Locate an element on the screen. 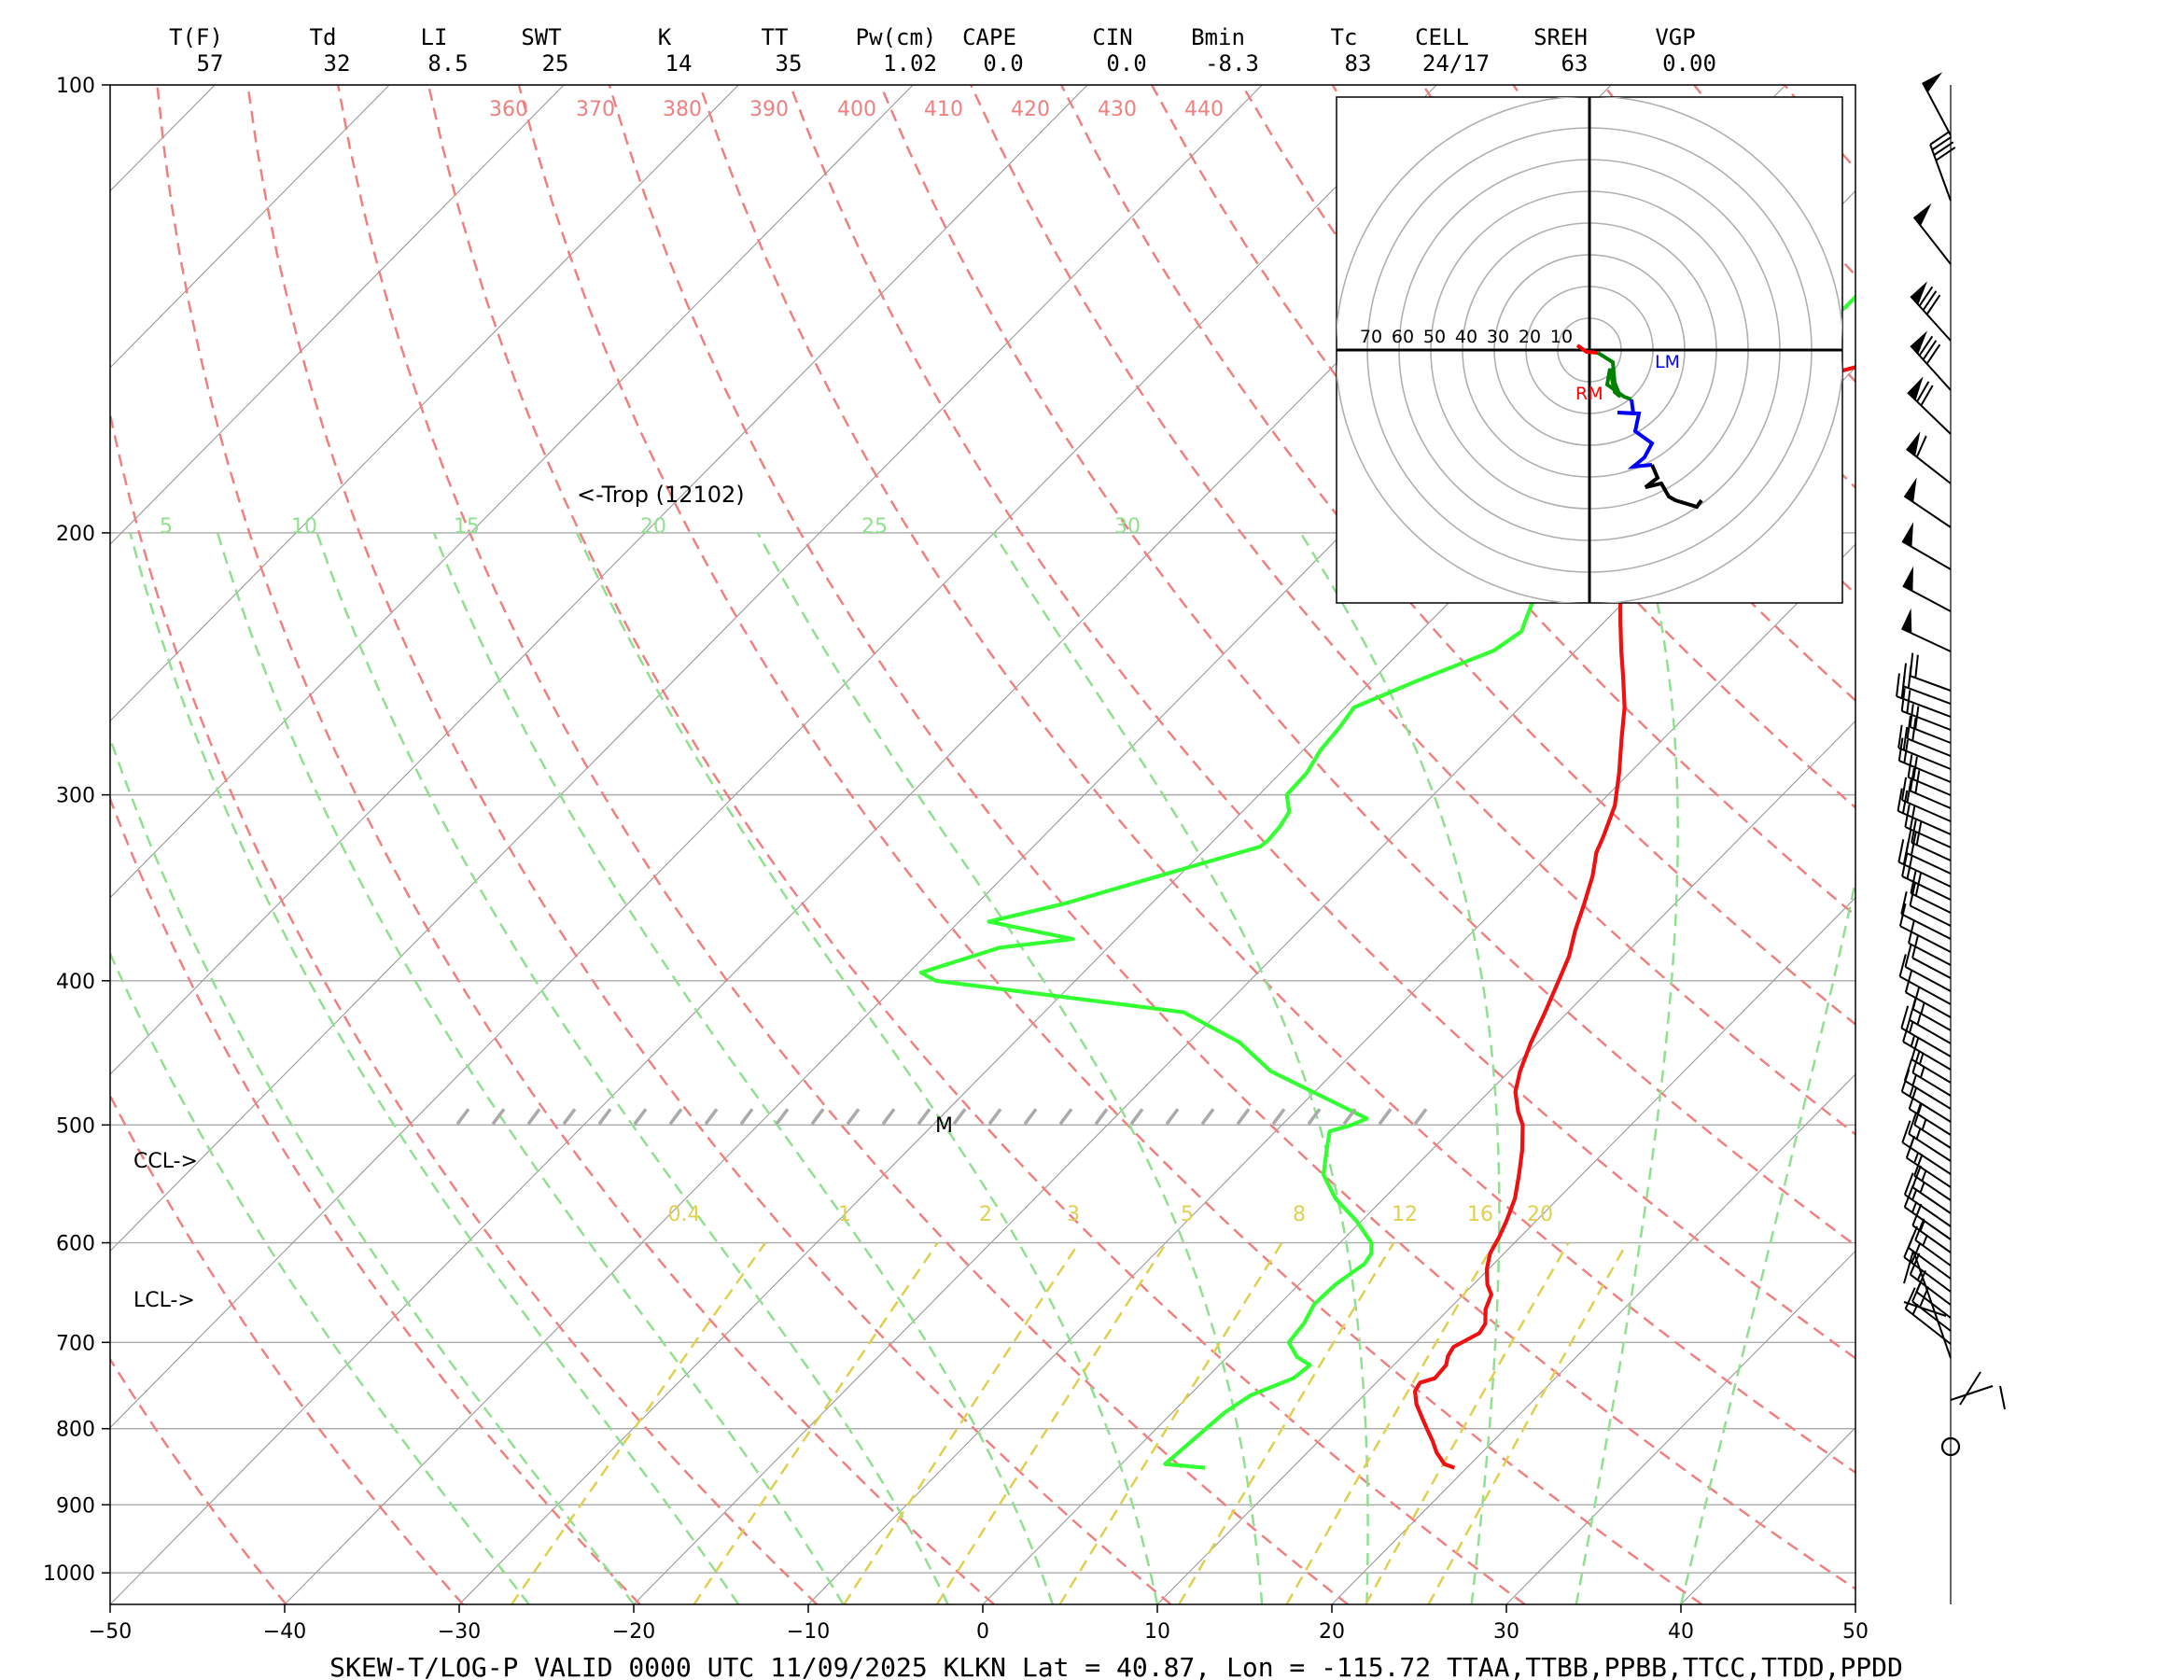 Image resolution: width=2184 pixels, height=1680 pixels. theta-label: 410 is located at coordinates (943, 109).